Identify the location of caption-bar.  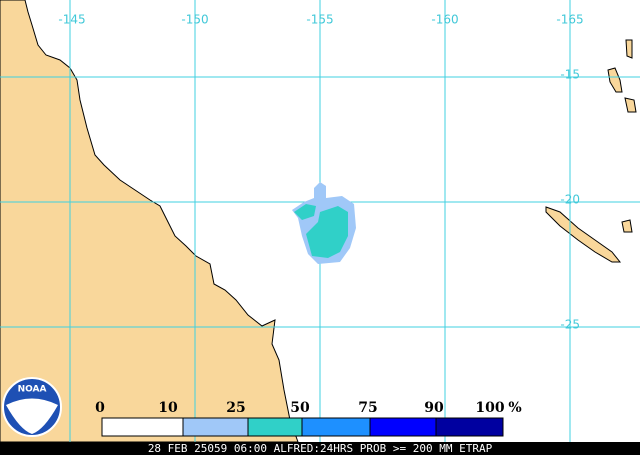
(320, 448).